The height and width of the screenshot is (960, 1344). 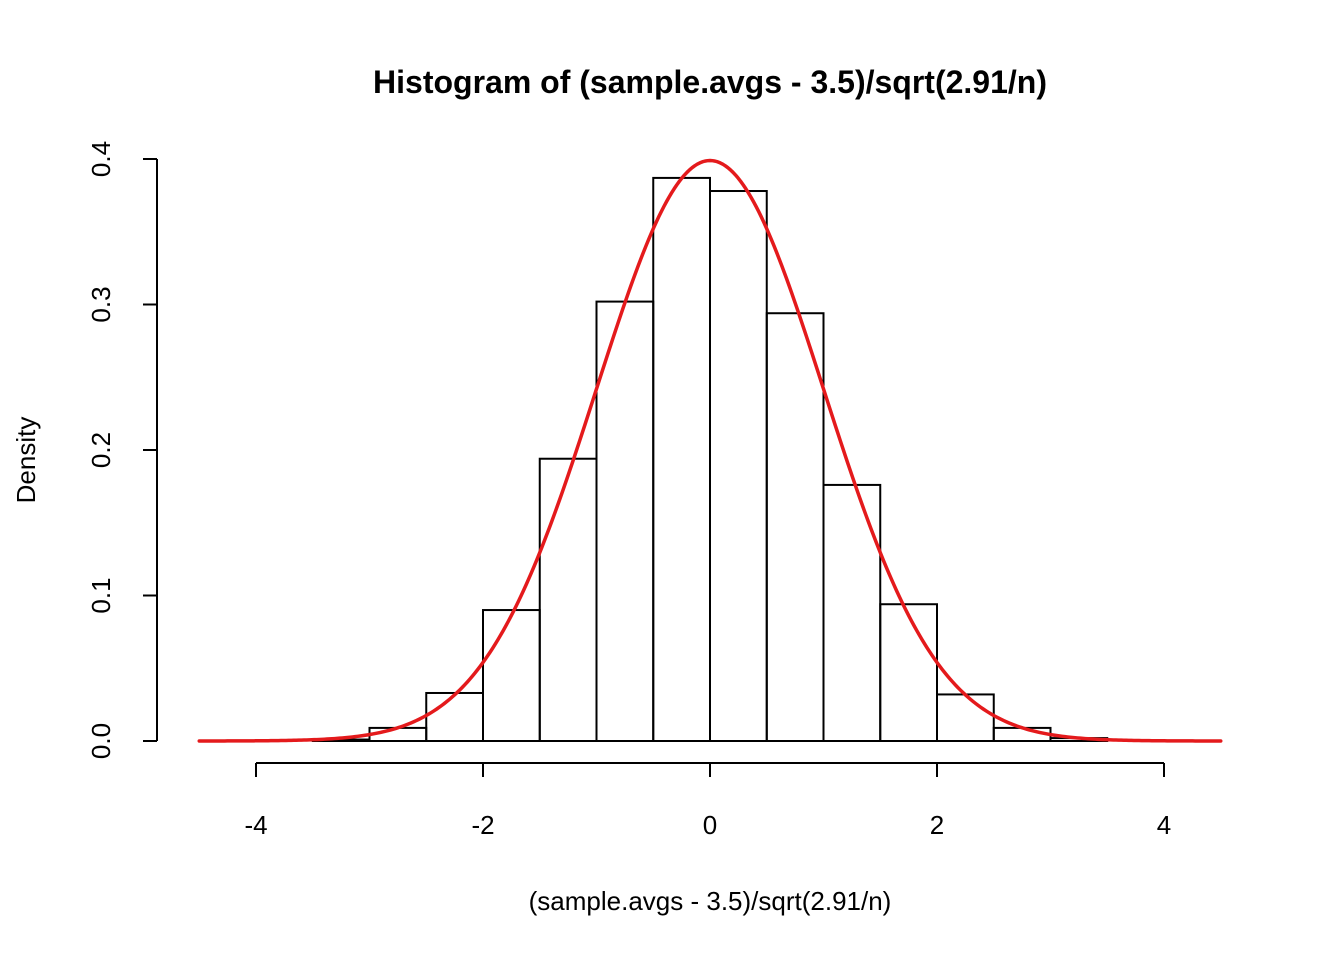 I want to click on x-tick-label-1: -2, so click(x=482, y=825).